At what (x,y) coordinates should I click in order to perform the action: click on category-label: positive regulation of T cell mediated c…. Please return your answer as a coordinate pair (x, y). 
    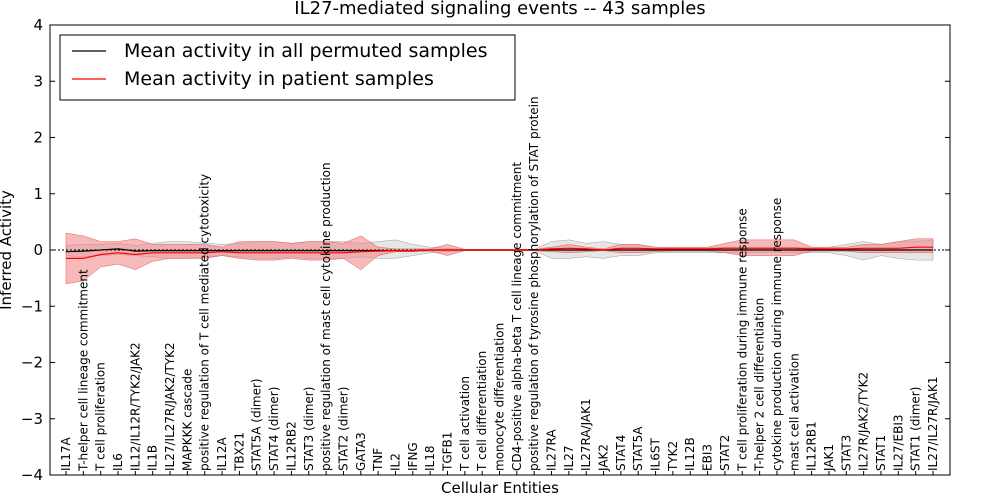
    Looking at the image, I should click on (205, 322).